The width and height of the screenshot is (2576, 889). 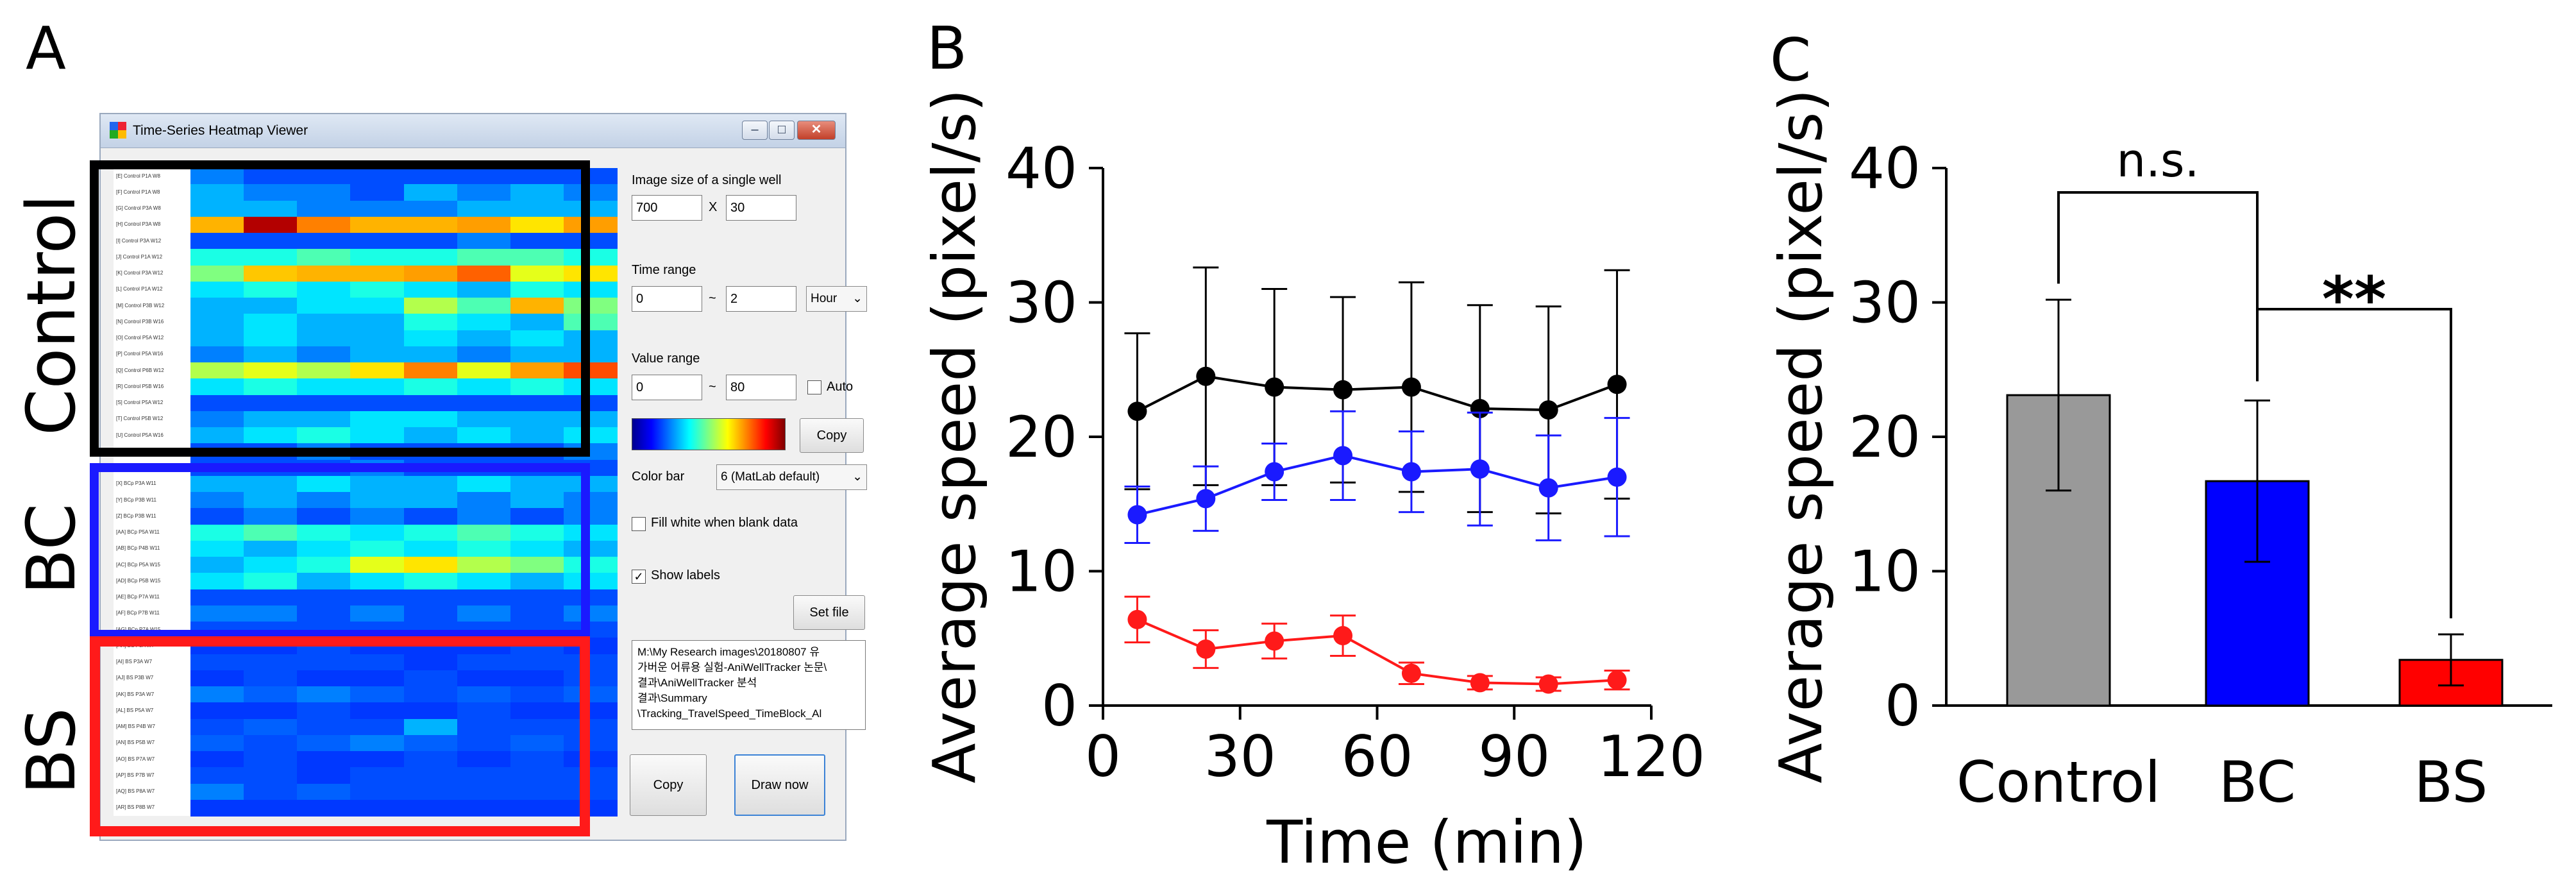 I want to click on show-labels-checkbox: ✓, so click(x=639, y=577).